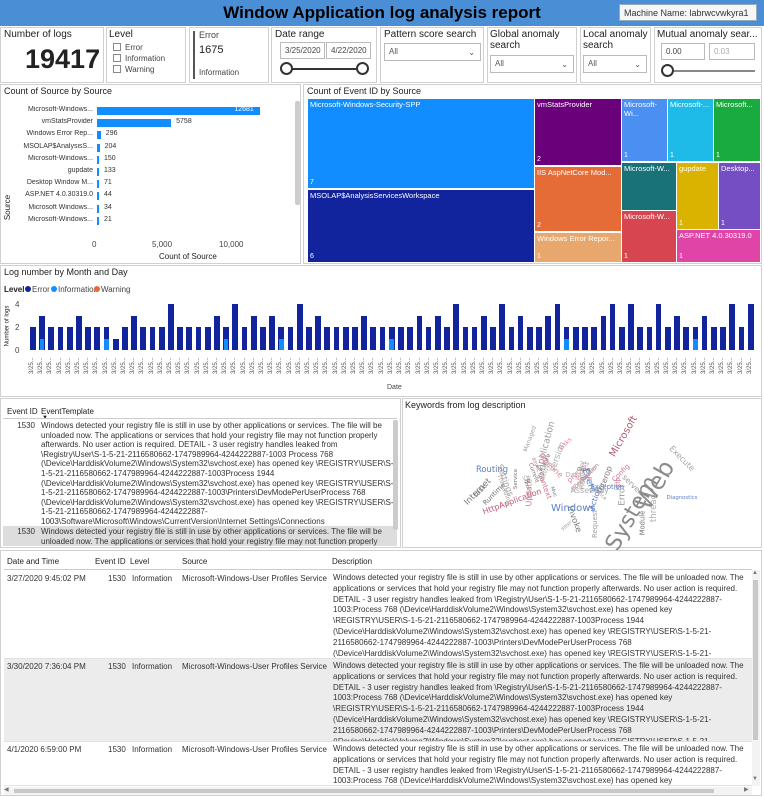 This screenshot has width=764, height=798. I want to click on treemap-tile-wer: Windows Error Repor... 1, so click(578, 247).